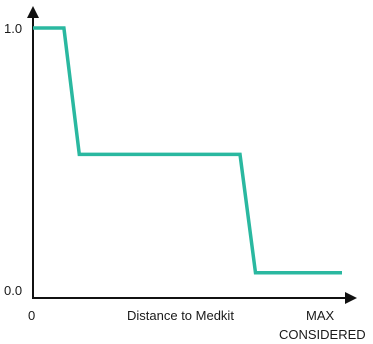 This screenshot has width=373, height=344. Describe the element at coordinates (13, 28) in the screenshot. I see `y-tick-label-top: 1.0` at that location.